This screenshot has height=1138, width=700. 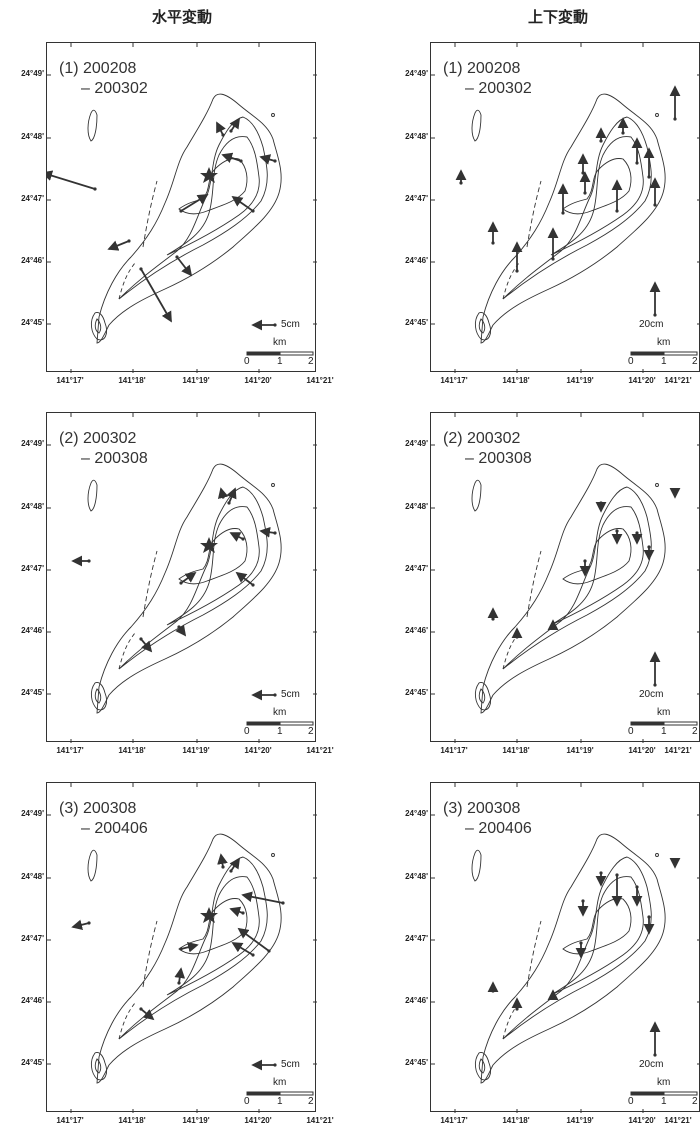 I want to click on panel-title: (3) 200308 – 200406, so click(x=103, y=819).